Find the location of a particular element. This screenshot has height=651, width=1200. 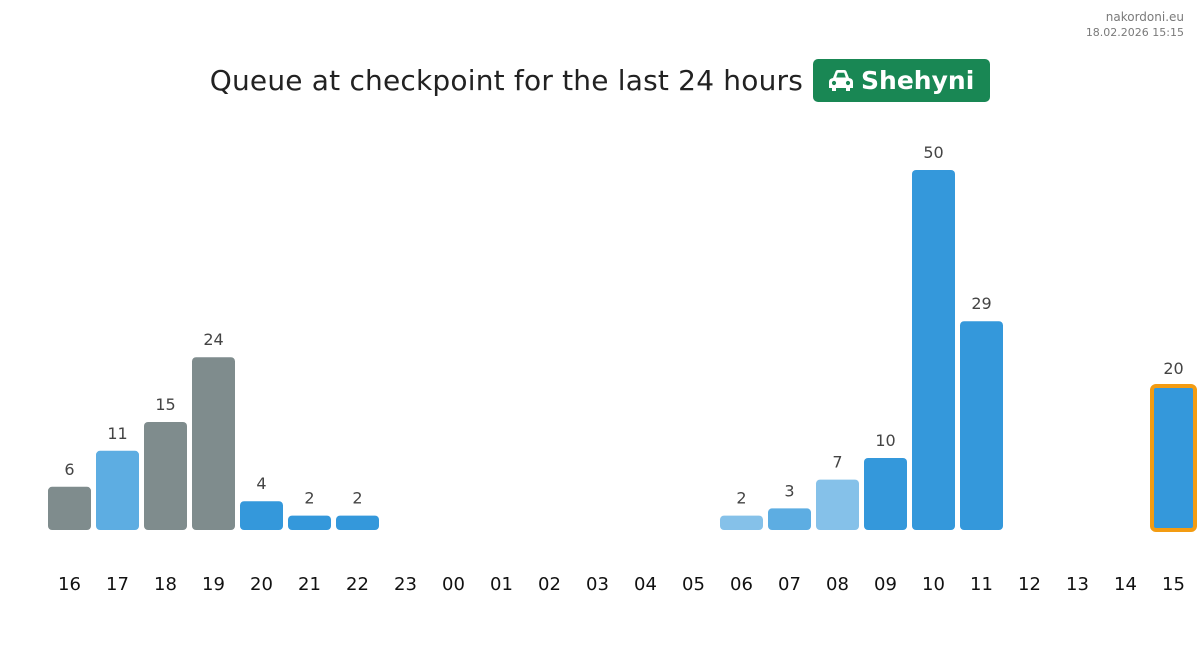

value-label-18: 15 is located at coordinates (165, 404).